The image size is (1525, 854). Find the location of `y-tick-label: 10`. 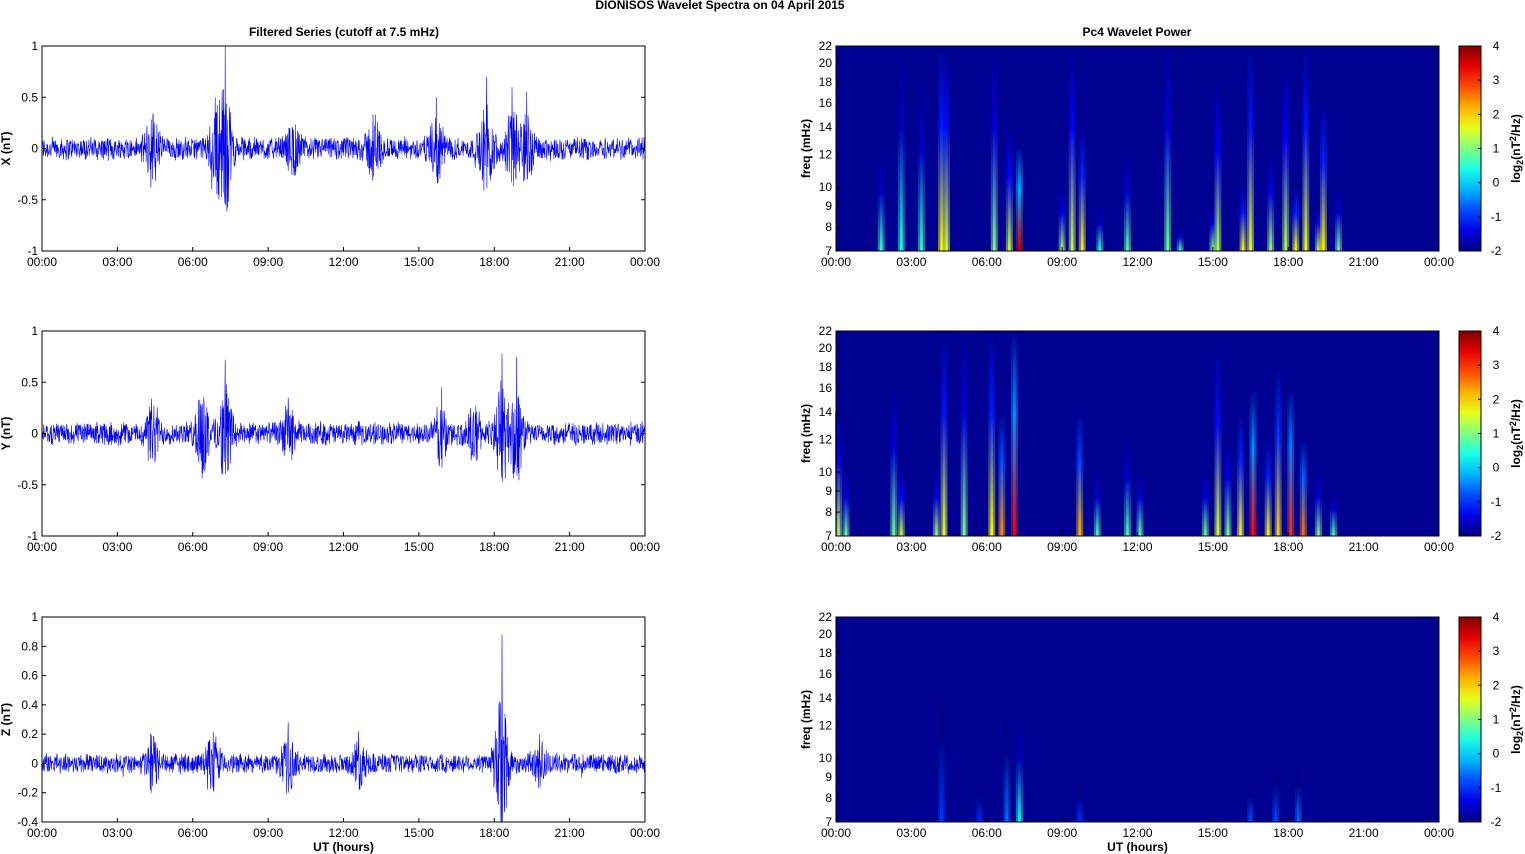

y-tick-label: 10 is located at coordinates (826, 472).